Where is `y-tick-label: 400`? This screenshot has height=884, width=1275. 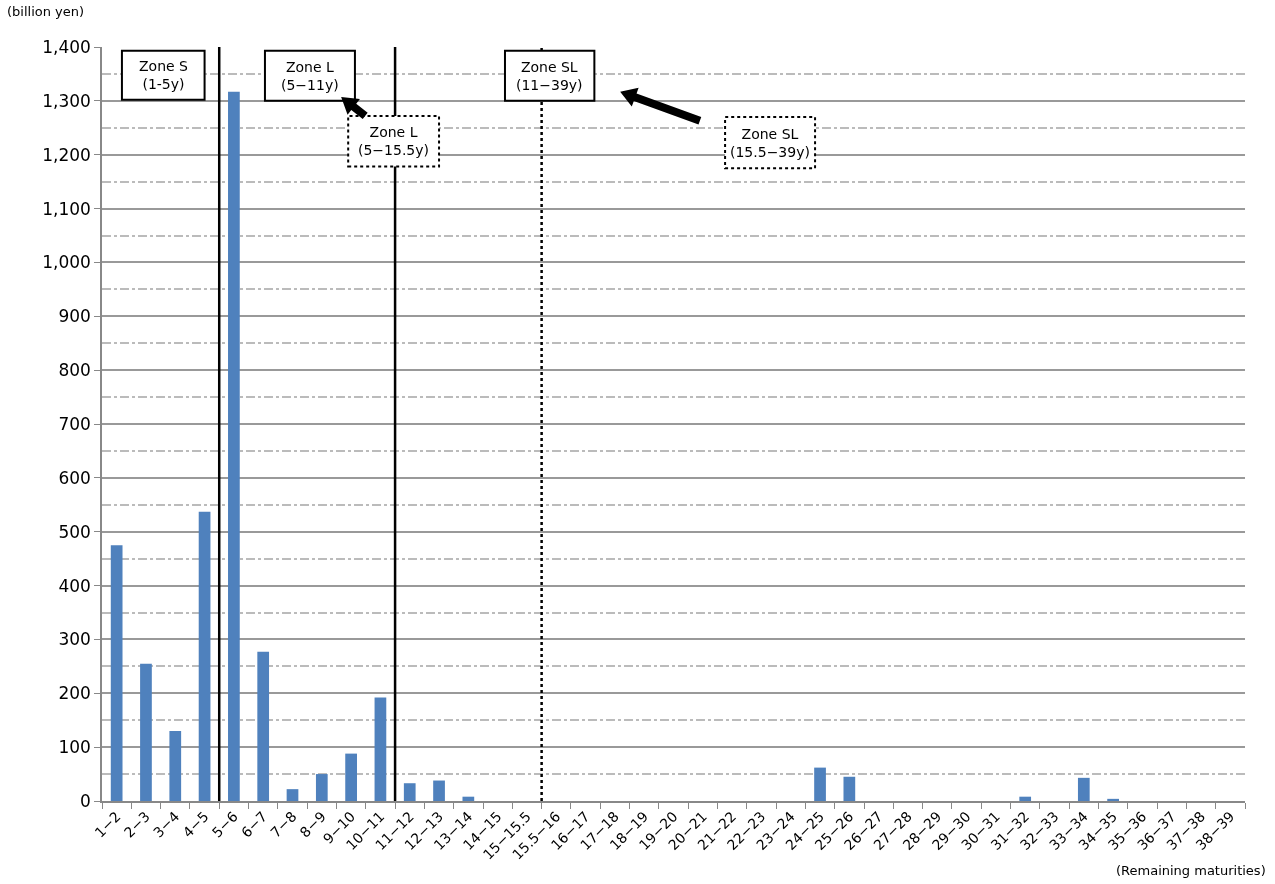 y-tick-label: 400 is located at coordinates (74, 585).